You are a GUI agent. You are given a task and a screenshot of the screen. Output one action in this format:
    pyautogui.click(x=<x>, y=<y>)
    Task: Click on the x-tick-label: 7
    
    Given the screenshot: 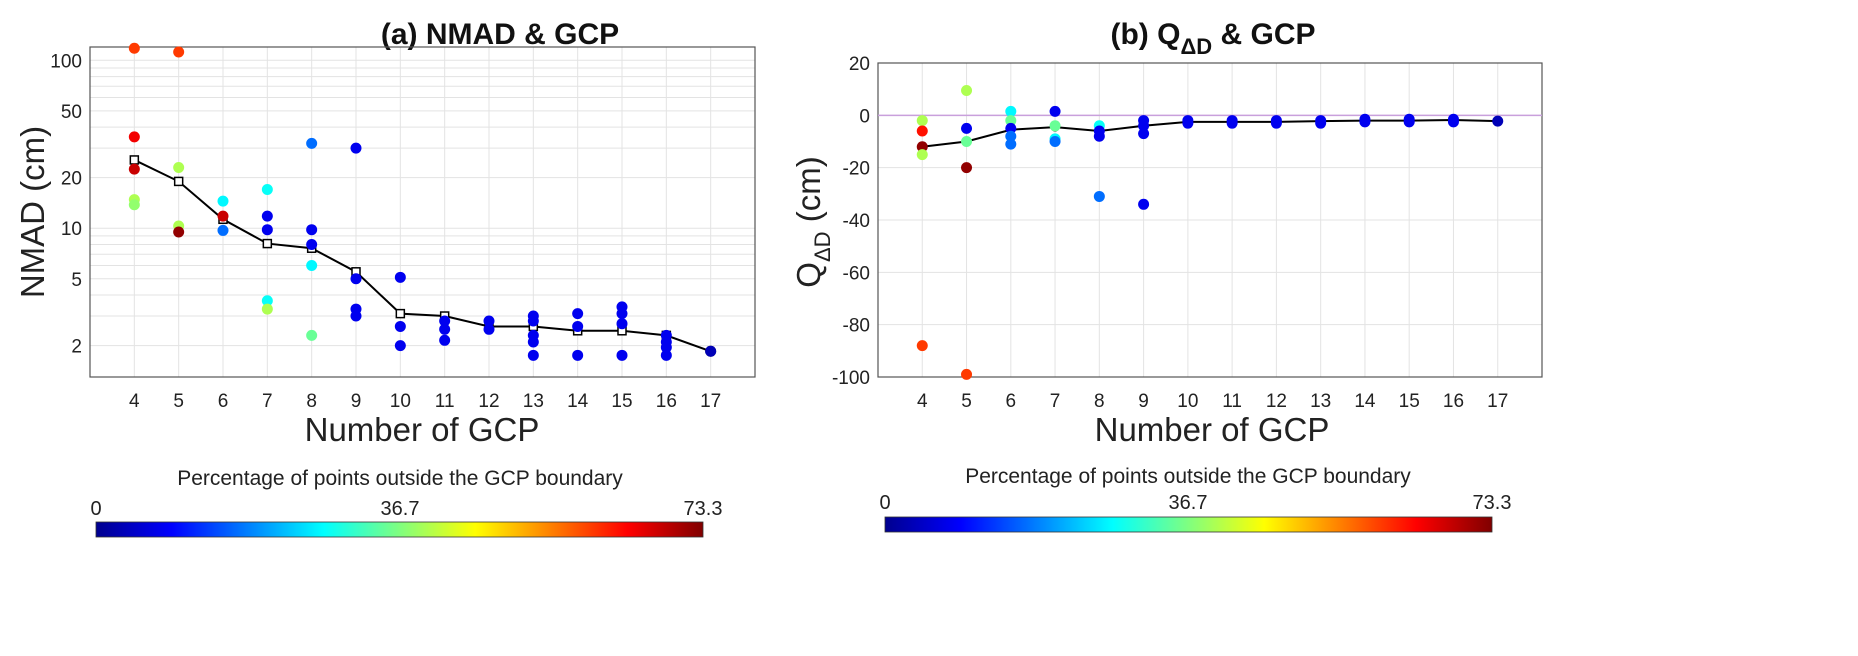 What is the action you would take?
    pyautogui.click(x=267, y=401)
    